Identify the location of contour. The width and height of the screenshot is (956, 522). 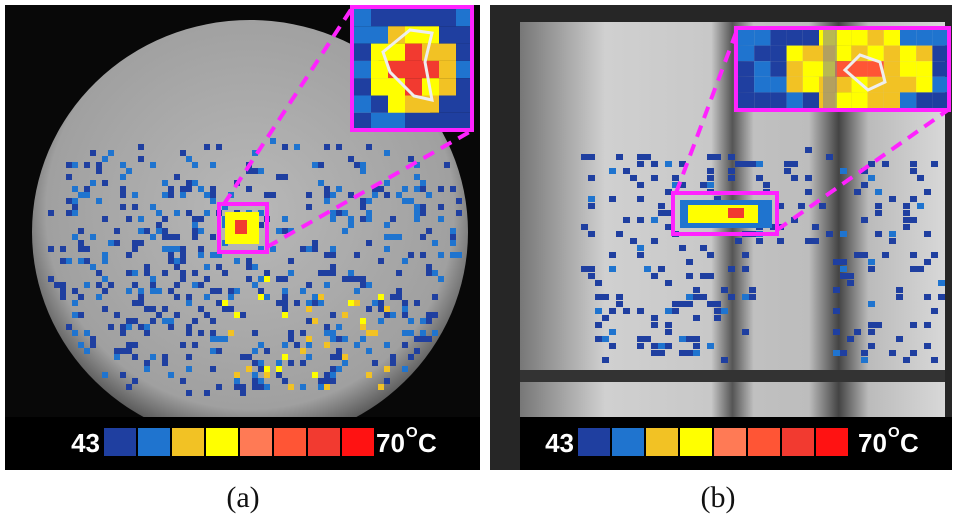
(864, 72).